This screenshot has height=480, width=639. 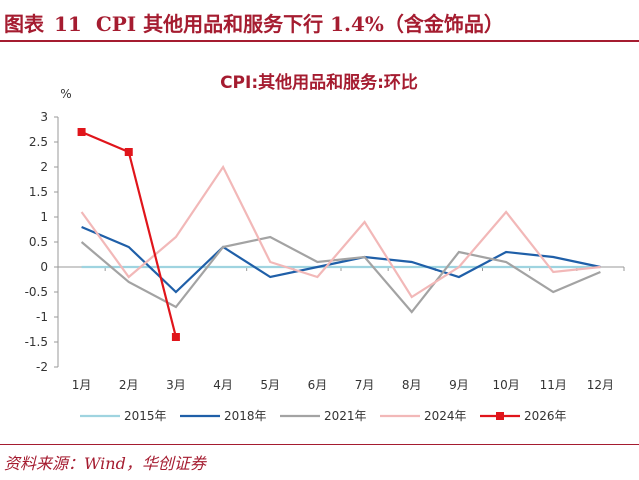 What do you see at coordinates (459, 385) in the screenshot?
I see `x-tick-label: 9月` at bounding box center [459, 385].